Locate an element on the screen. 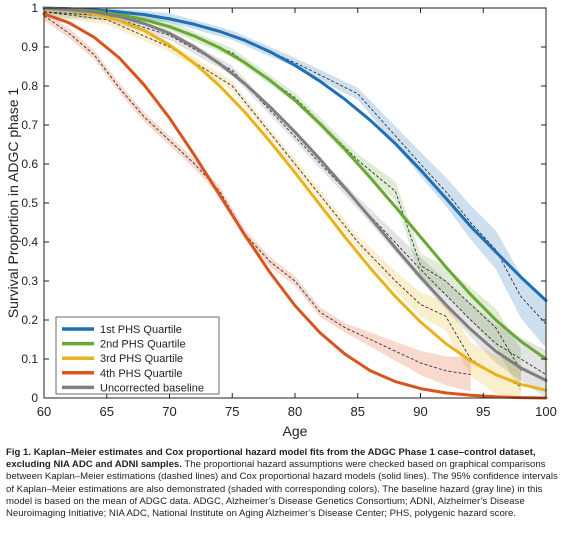  y-tick-label: 0.3 is located at coordinates (29, 281).